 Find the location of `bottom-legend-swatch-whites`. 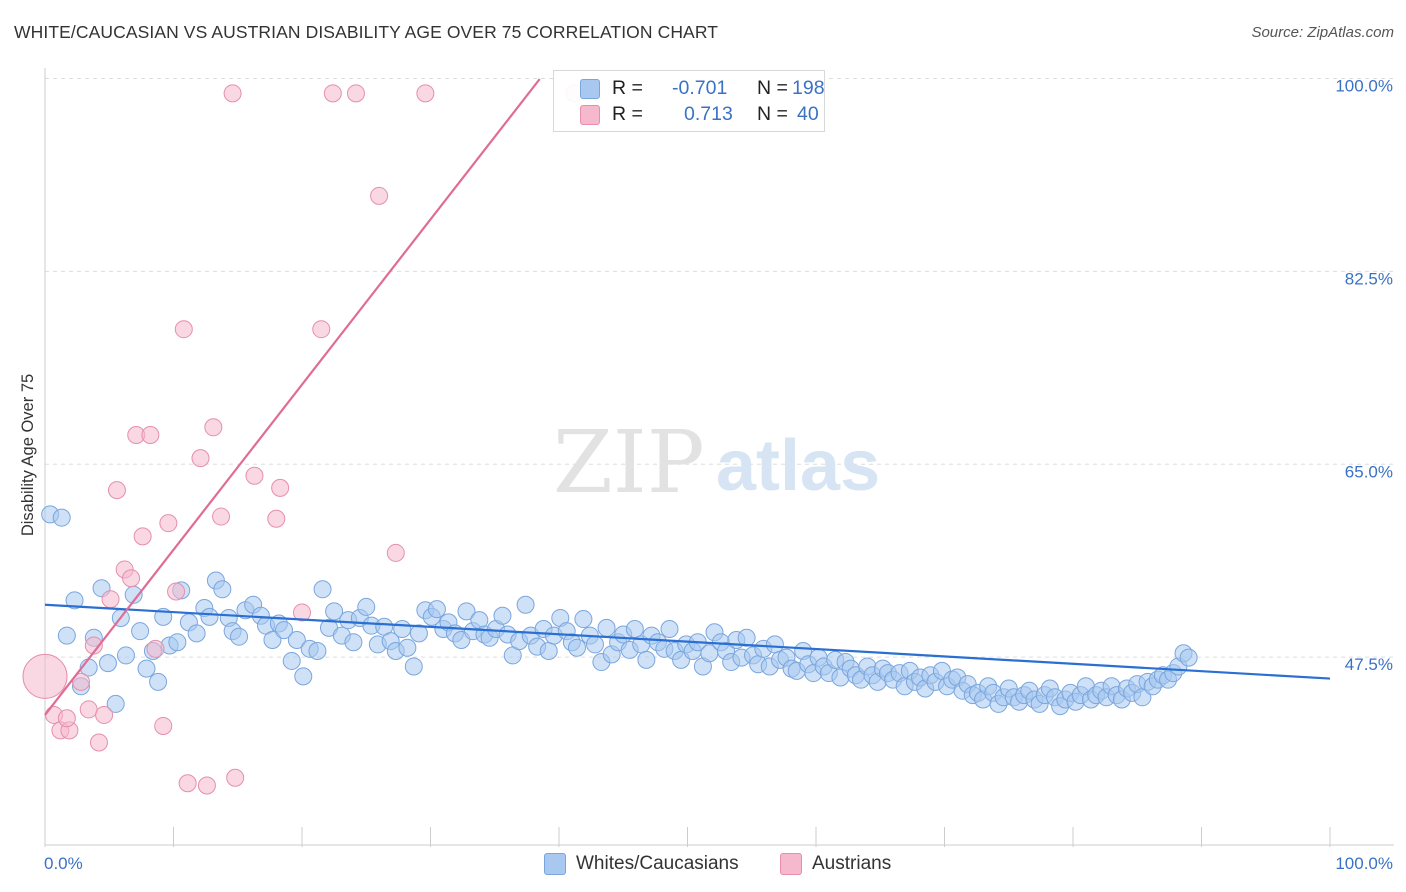

bottom-legend-swatch-whites is located at coordinates (555, 864).